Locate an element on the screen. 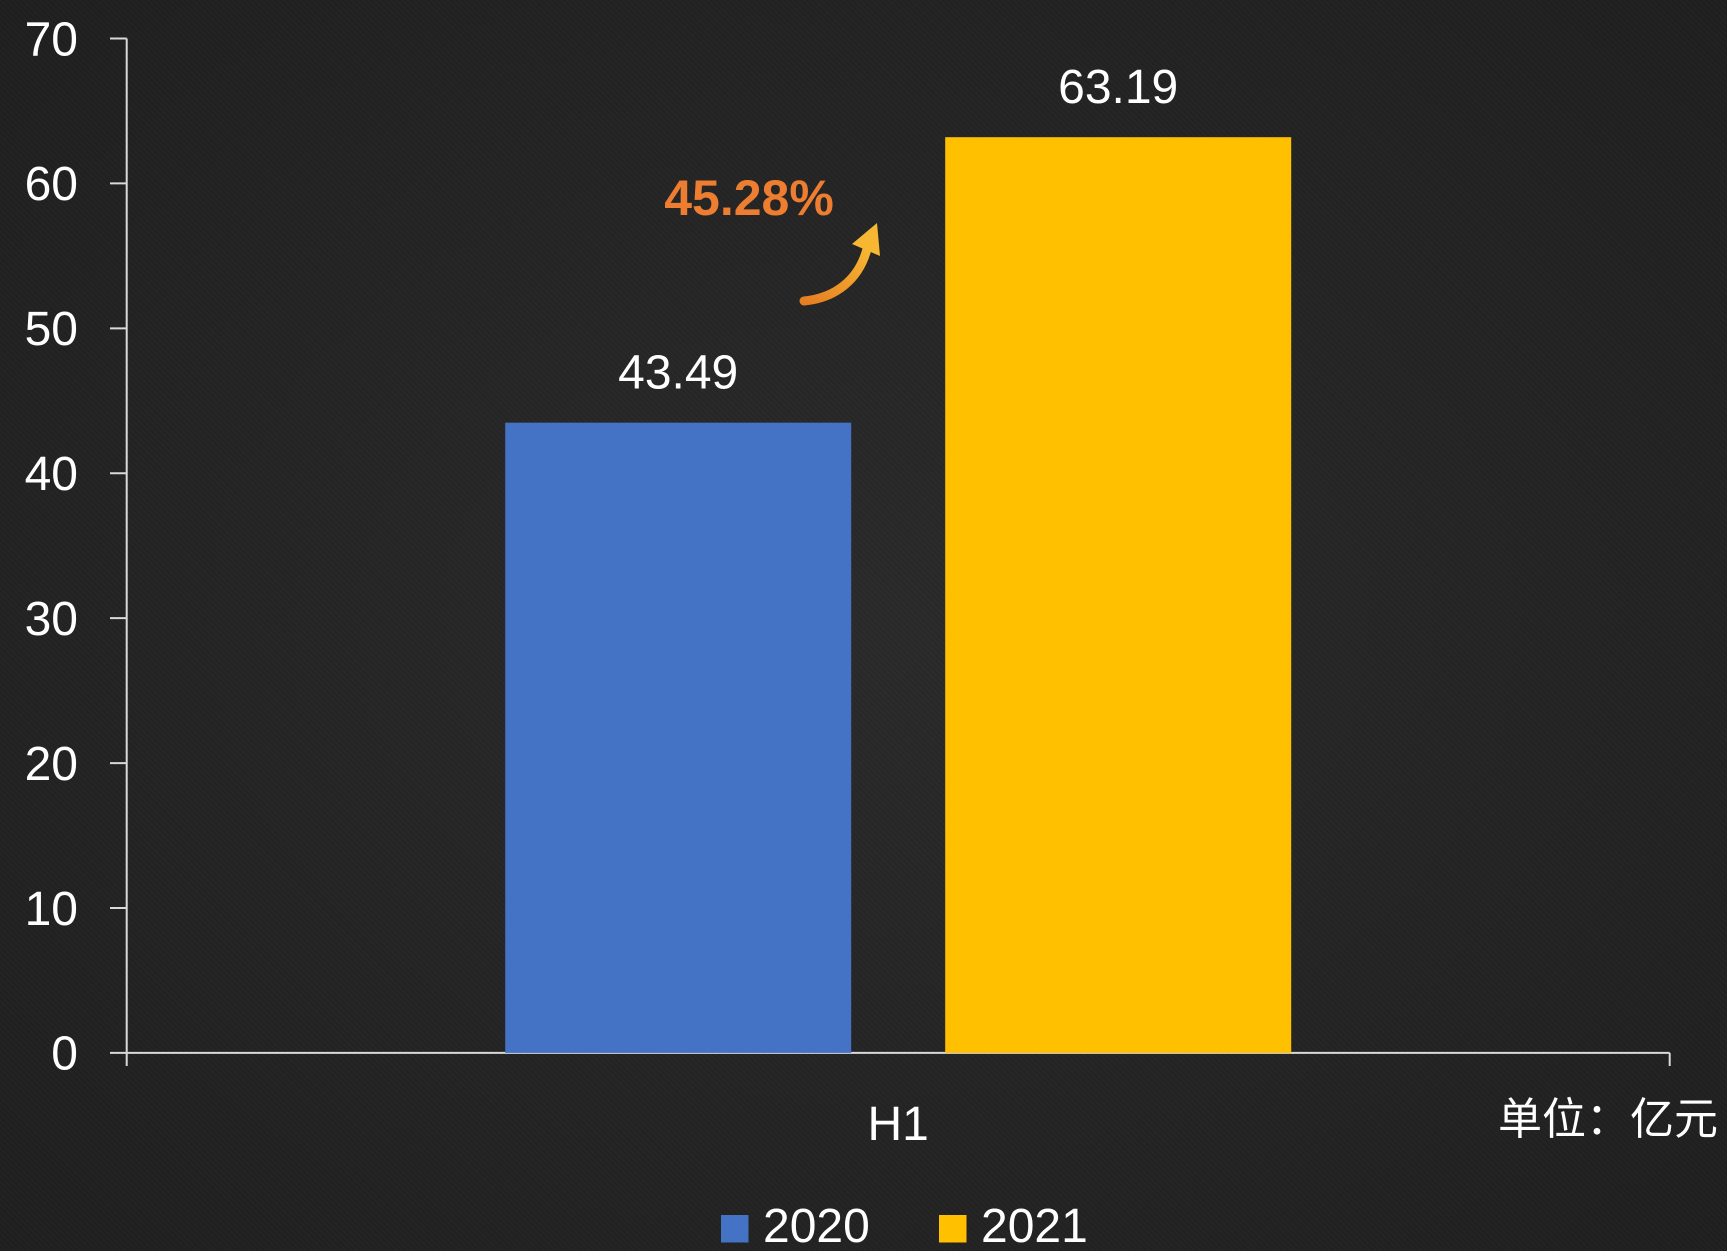  category-labels-group: H1 is located at coordinates (898, 1124).